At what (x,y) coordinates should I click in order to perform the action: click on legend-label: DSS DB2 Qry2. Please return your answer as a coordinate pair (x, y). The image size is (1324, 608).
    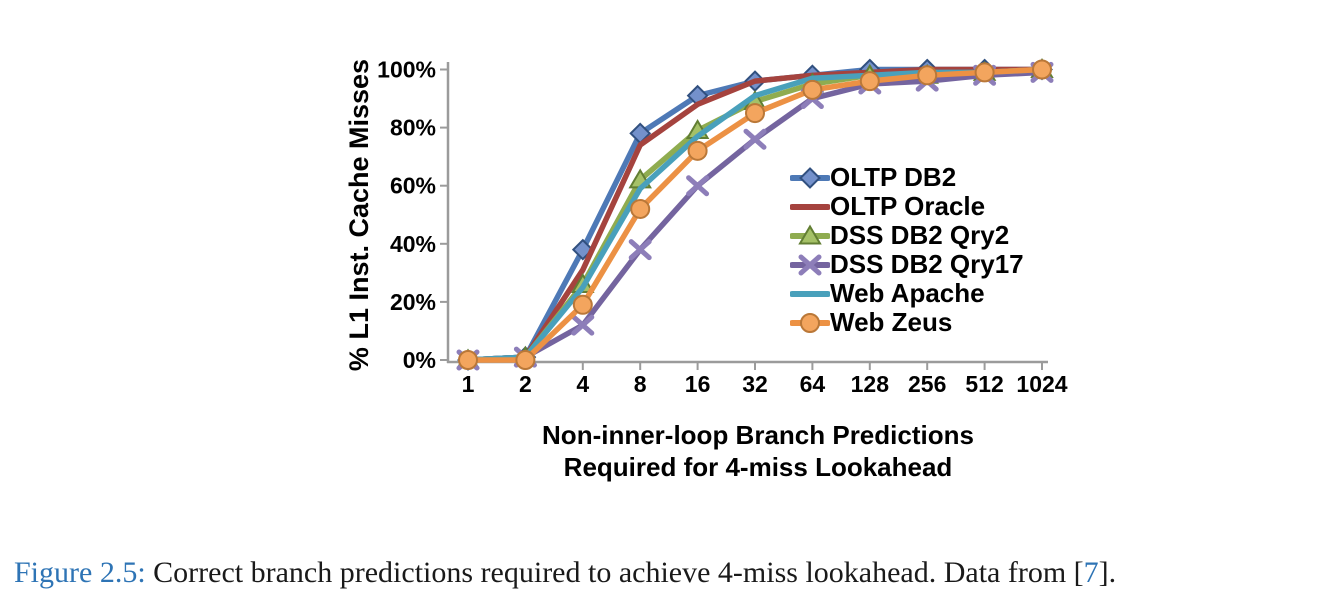
    Looking at the image, I should click on (920, 235).